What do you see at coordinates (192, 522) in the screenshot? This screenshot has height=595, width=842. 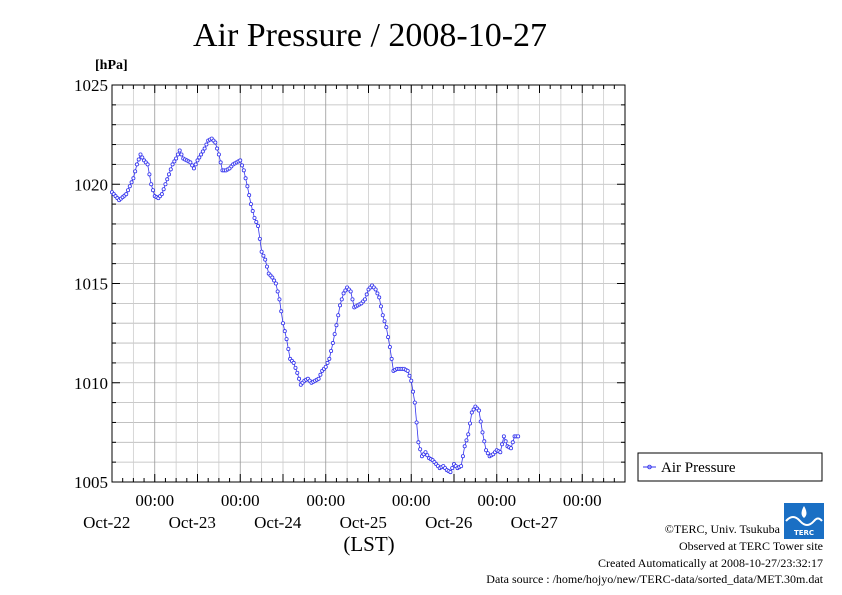 I see `x-tick-date-label: Oct-23` at bounding box center [192, 522].